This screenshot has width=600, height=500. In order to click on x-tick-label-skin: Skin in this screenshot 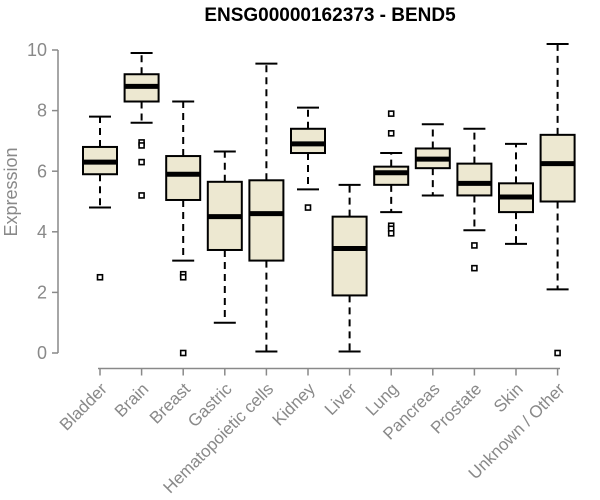, I will do `click(508, 397)`.